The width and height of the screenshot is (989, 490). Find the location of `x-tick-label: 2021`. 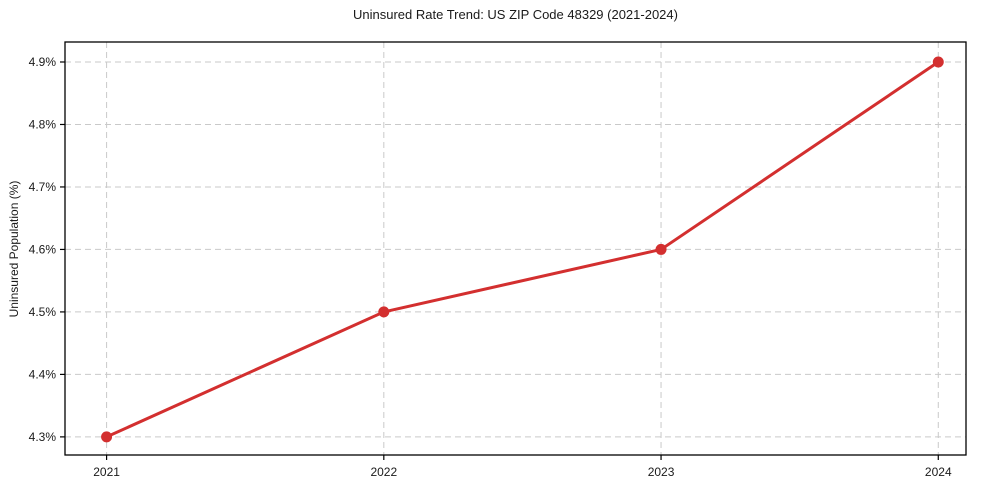

x-tick-label: 2021 is located at coordinates (106, 472).